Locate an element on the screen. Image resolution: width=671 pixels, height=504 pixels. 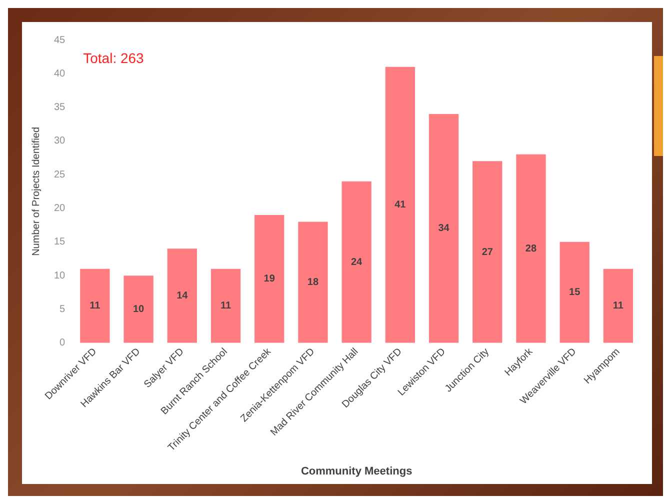
y-tick-label: 20 is located at coordinates (60, 208).